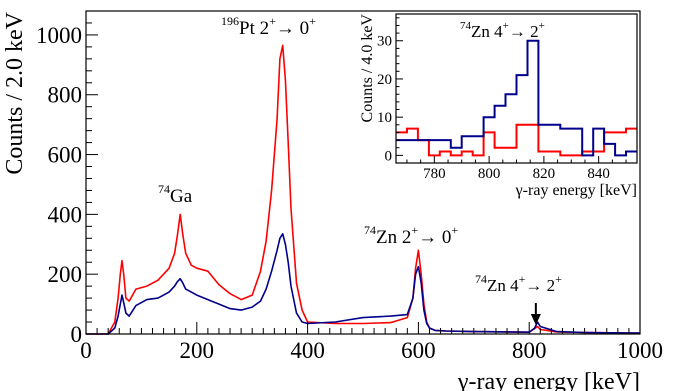 This screenshot has height=391, width=681. I want to click on pt-annotation: 196Pt 2+→ 0+, so click(268, 26).